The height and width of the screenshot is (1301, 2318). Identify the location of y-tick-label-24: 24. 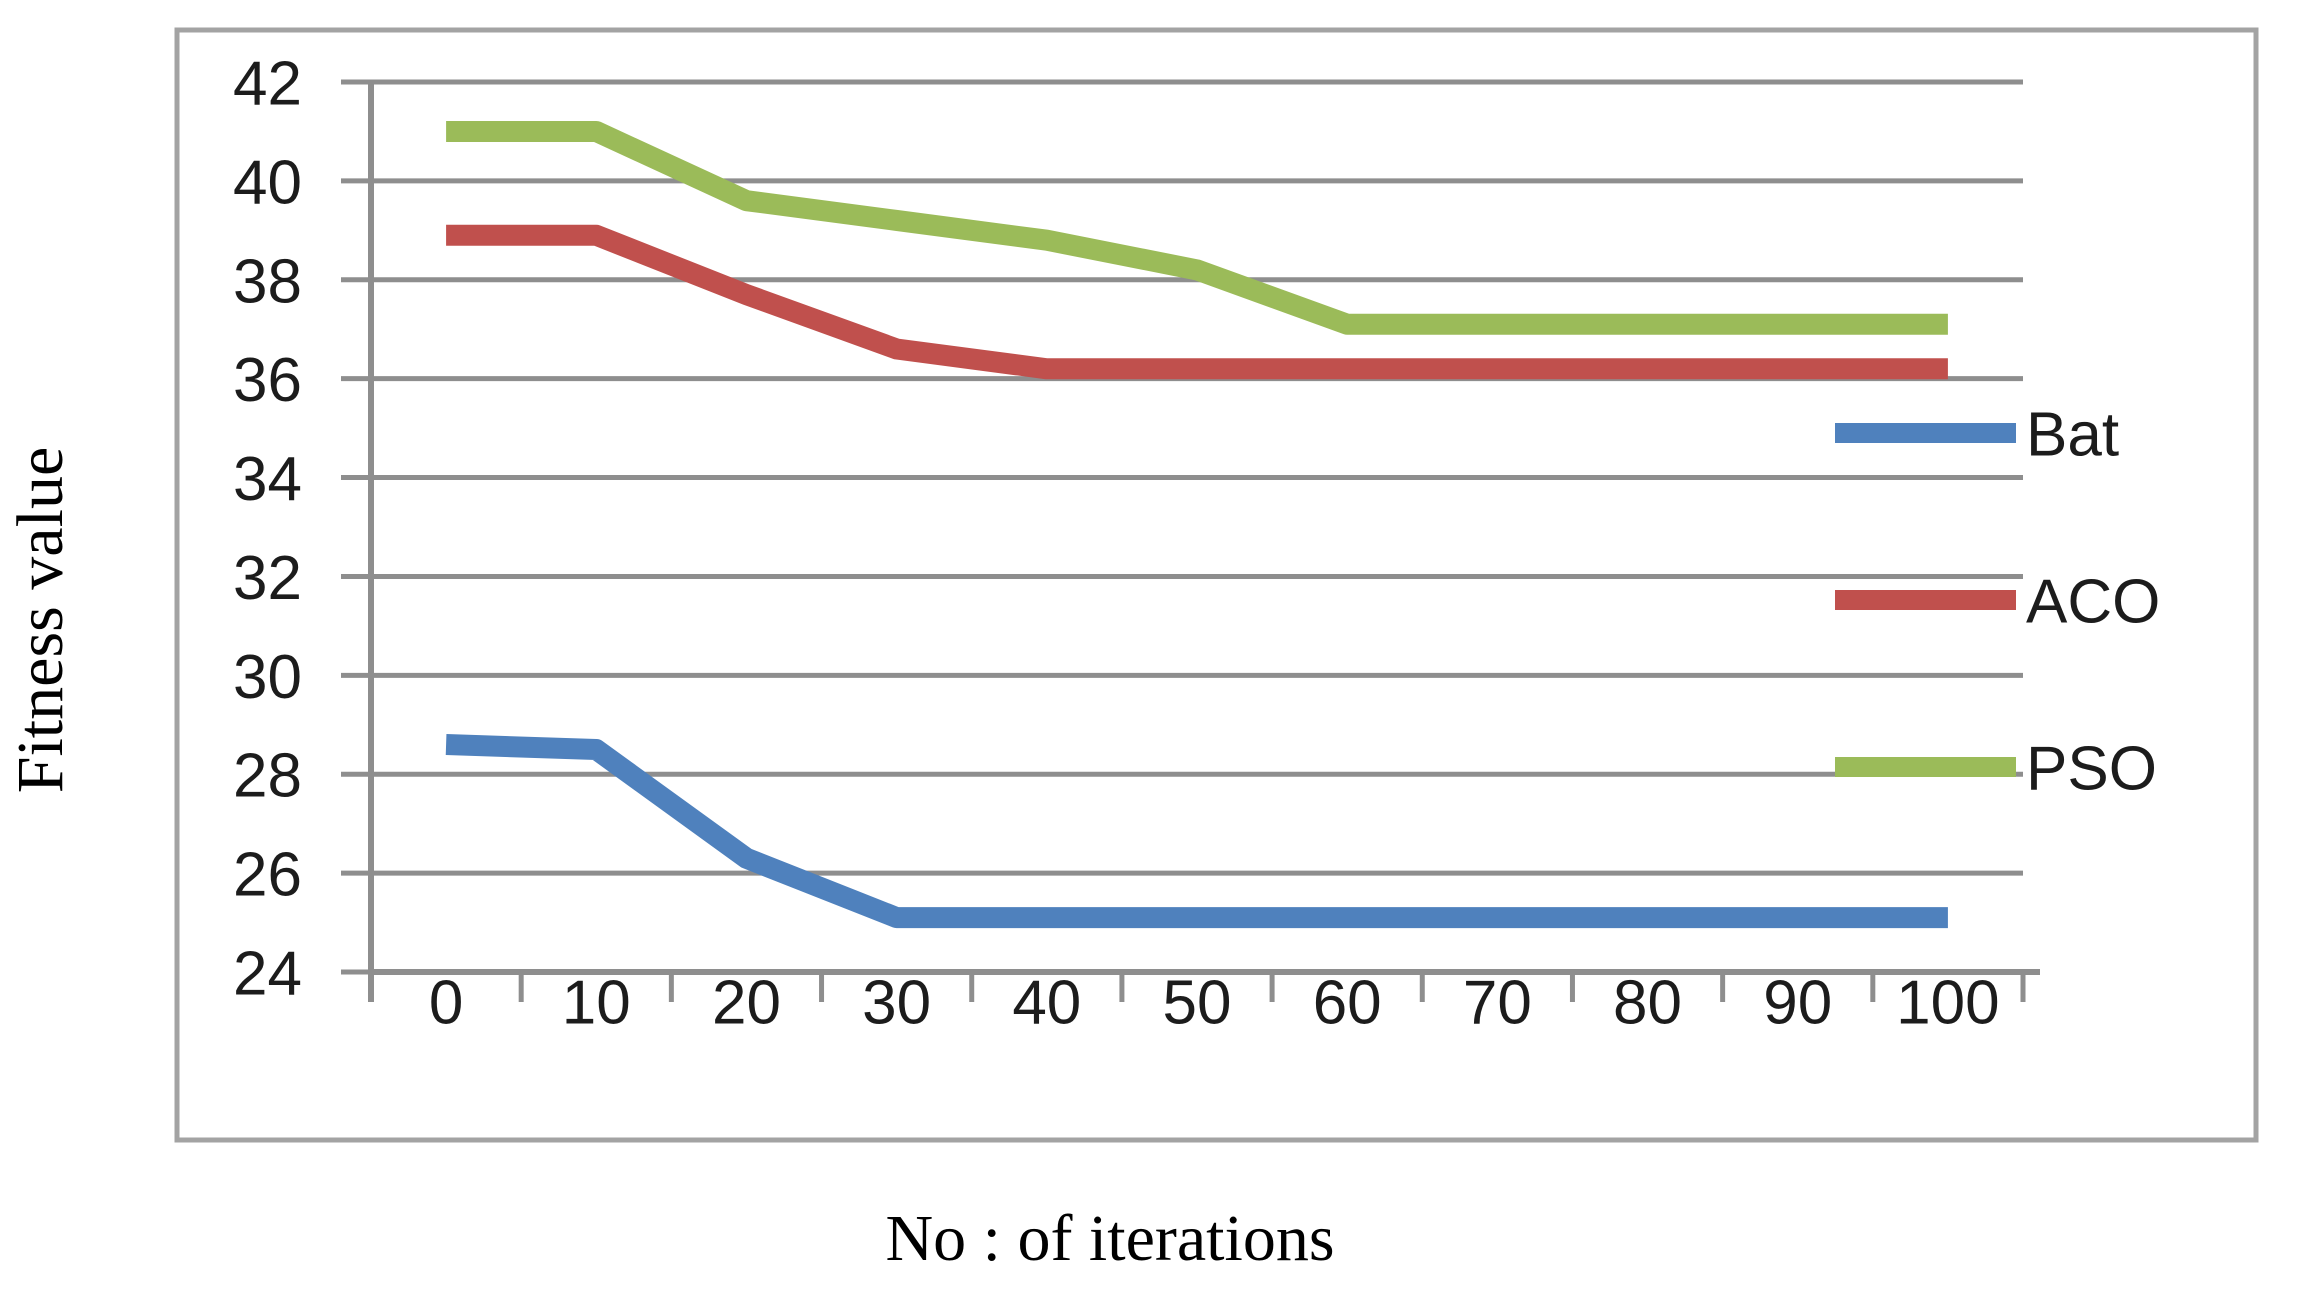
(267, 974).